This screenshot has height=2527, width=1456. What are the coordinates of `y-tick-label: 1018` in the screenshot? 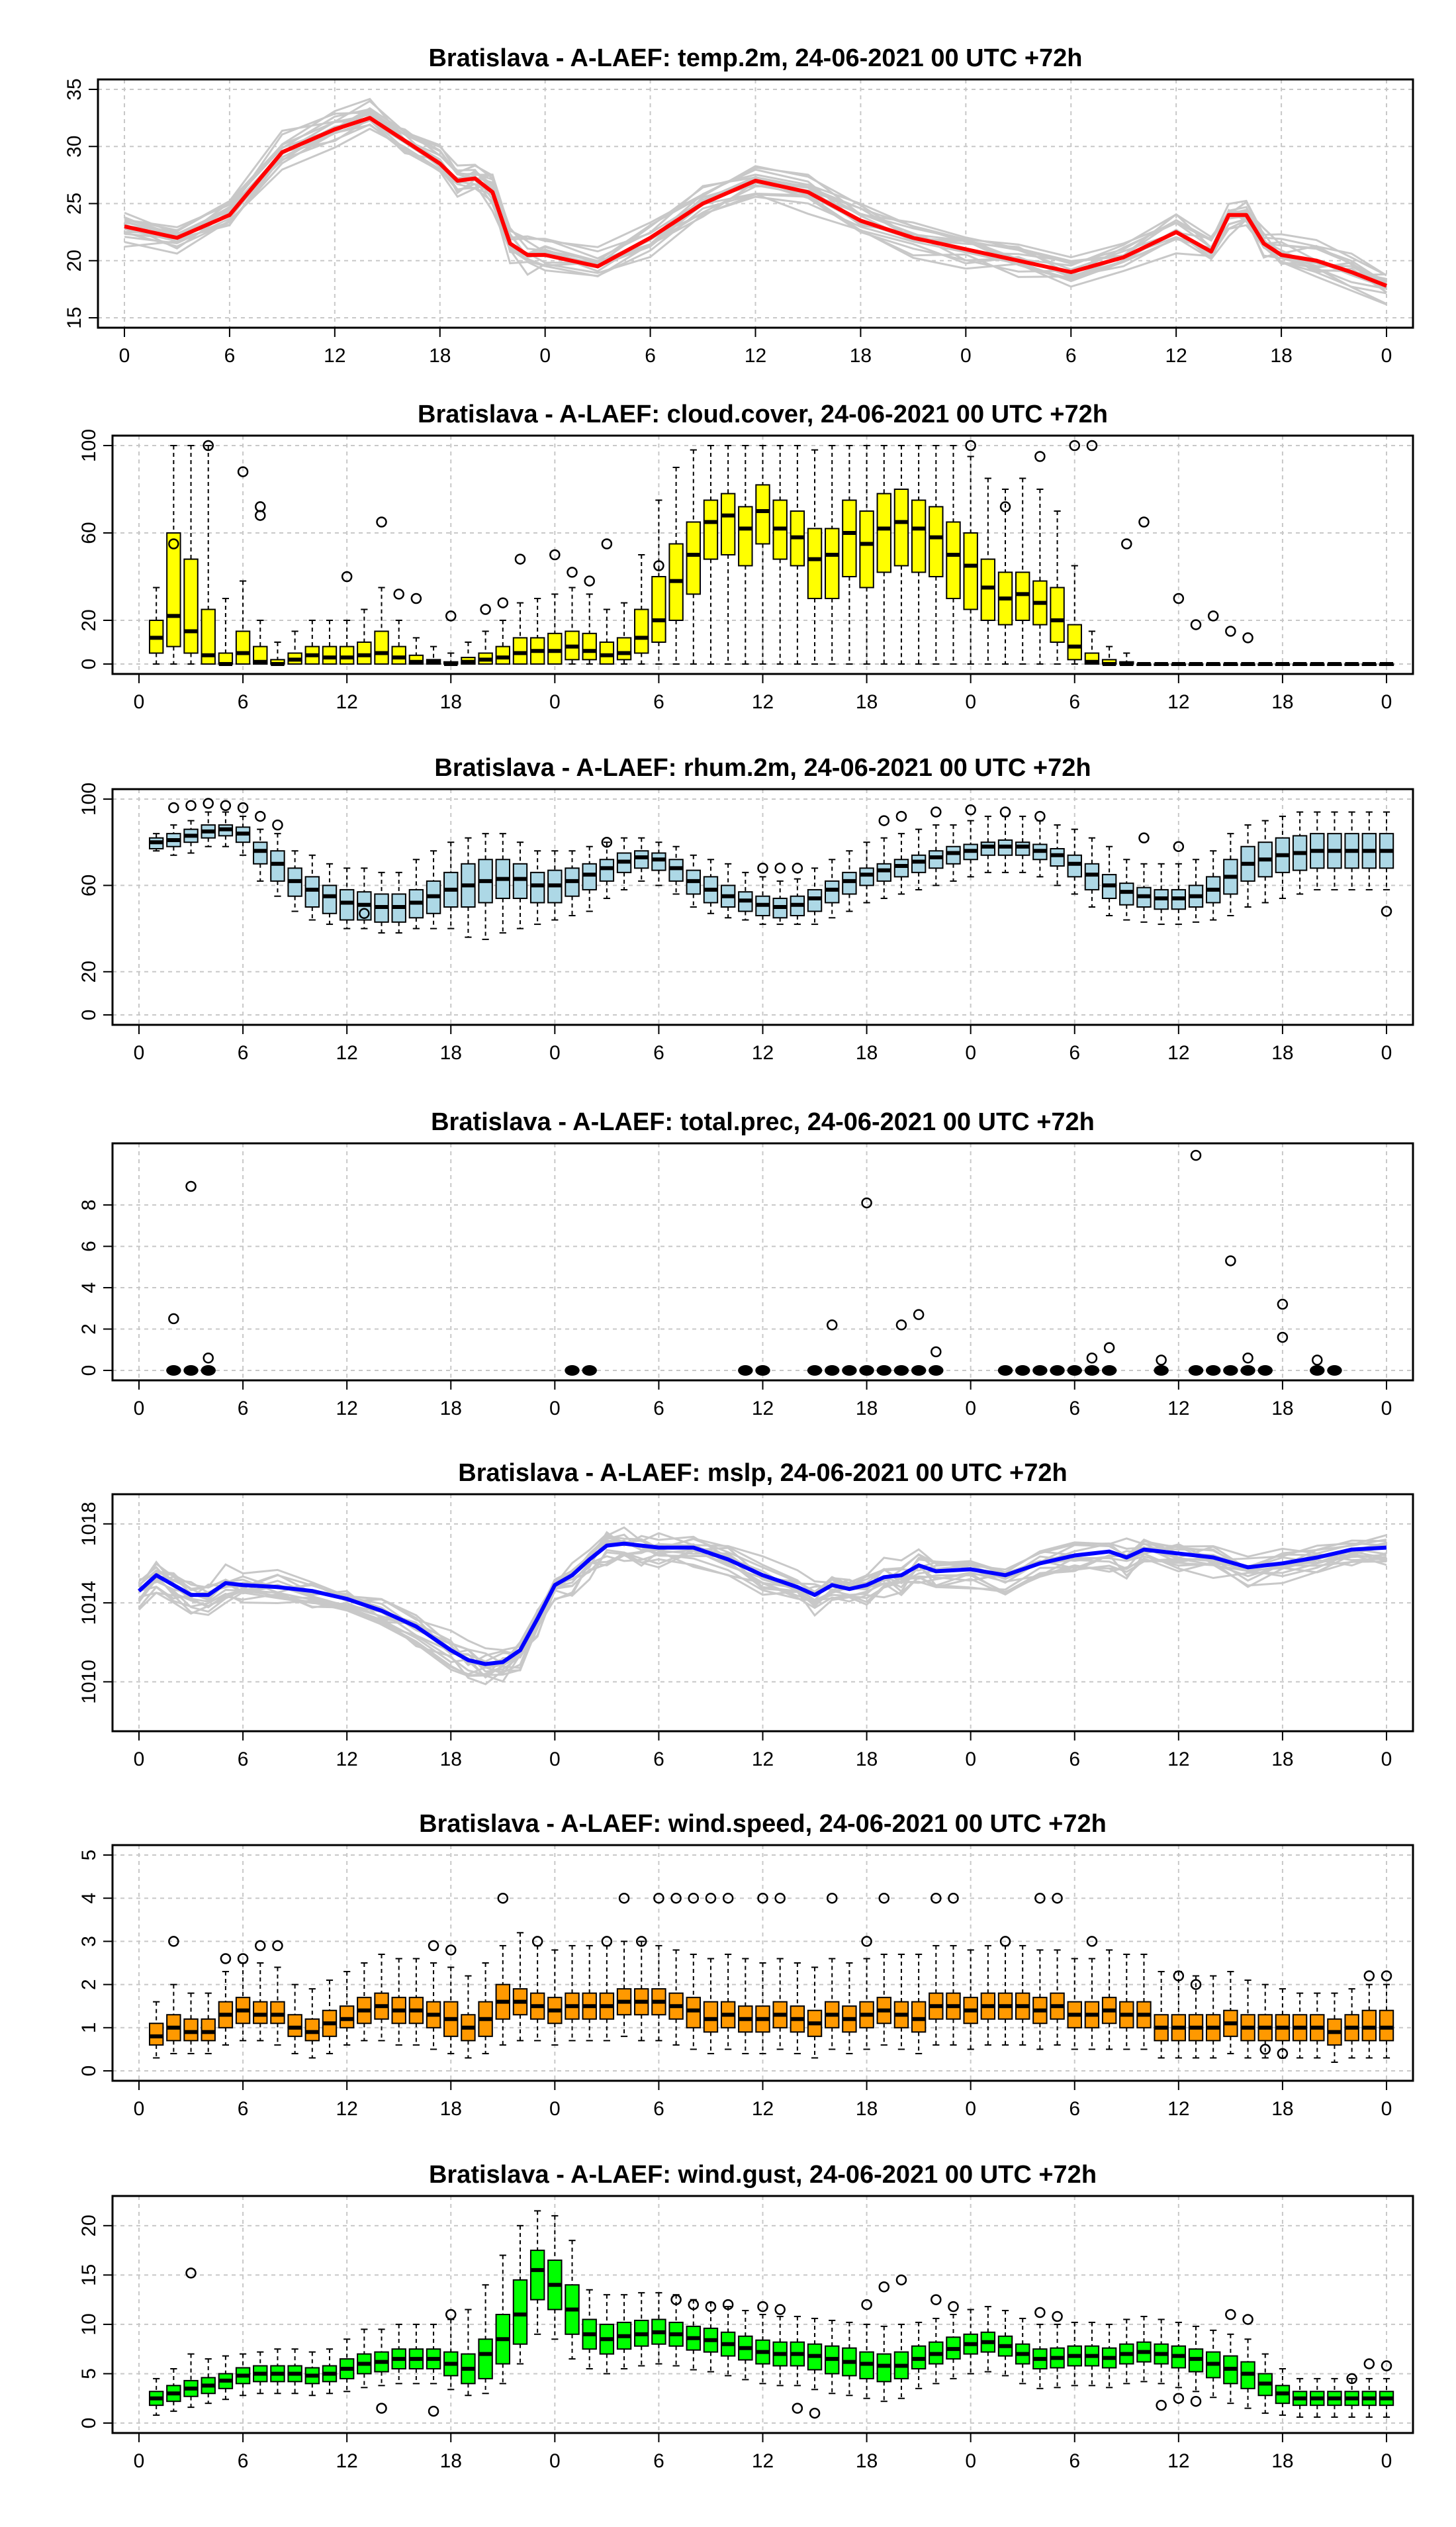 It's located at (89, 1524).